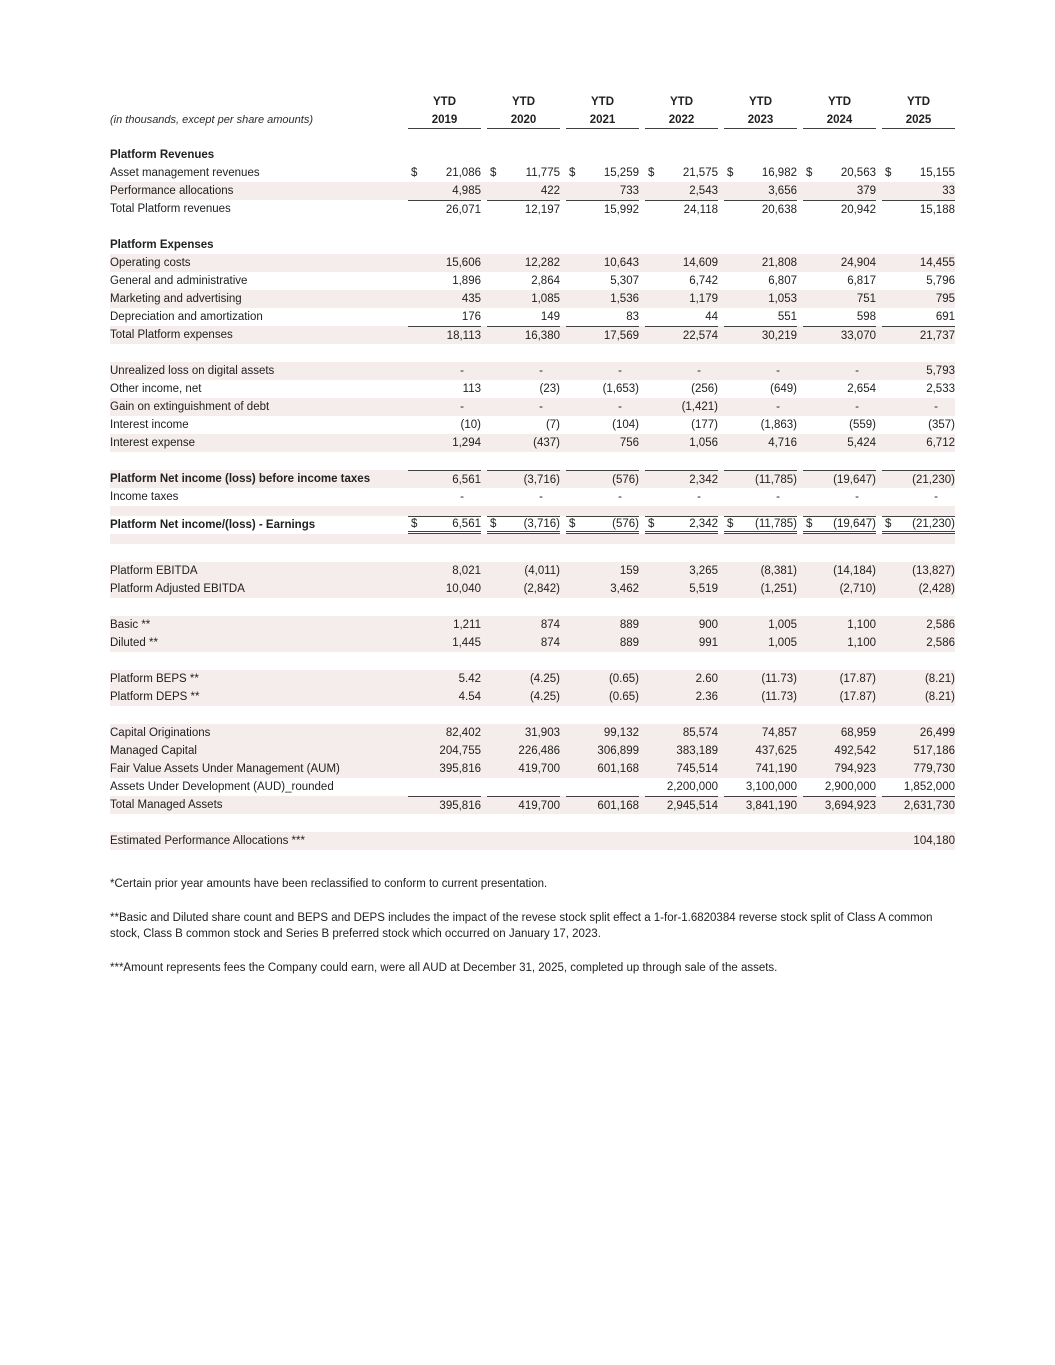 This screenshot has width=1055, height=1365. What do you see at coordinates (602, 805) in the screenshot?
I see `value-cell: 601,168` at bounding box center [602, 805].